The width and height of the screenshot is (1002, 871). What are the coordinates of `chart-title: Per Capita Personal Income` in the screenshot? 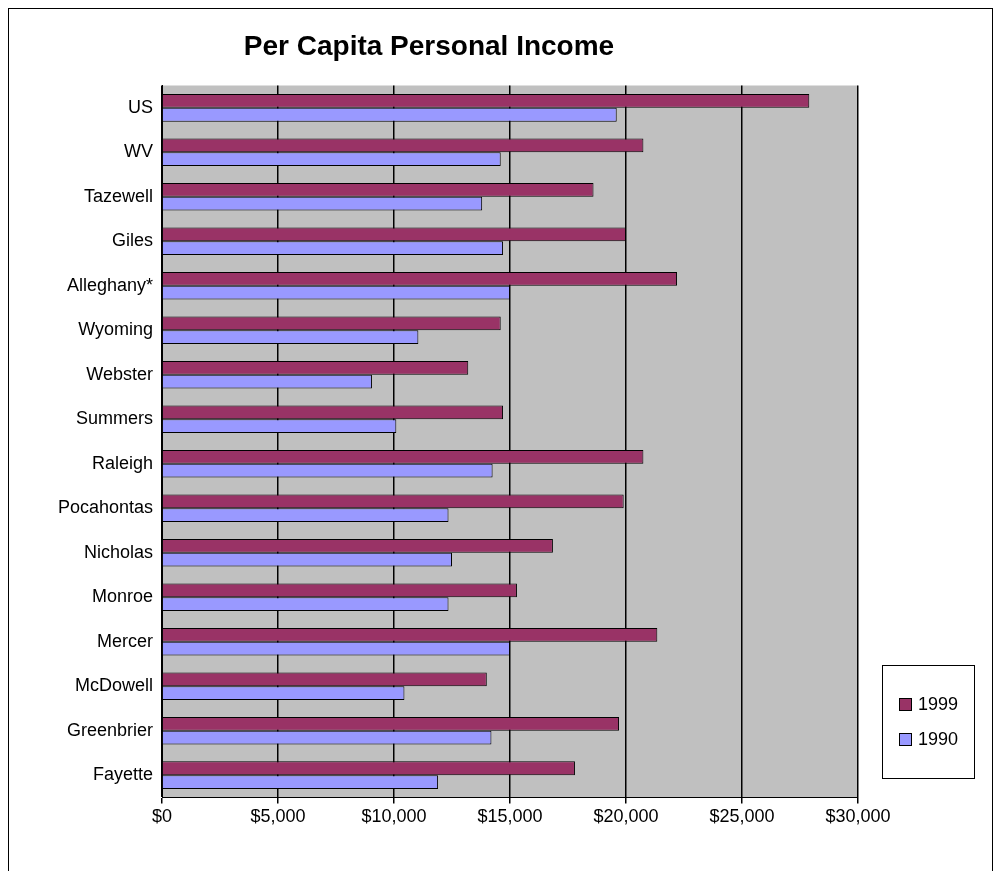 It's located at (429, 45).